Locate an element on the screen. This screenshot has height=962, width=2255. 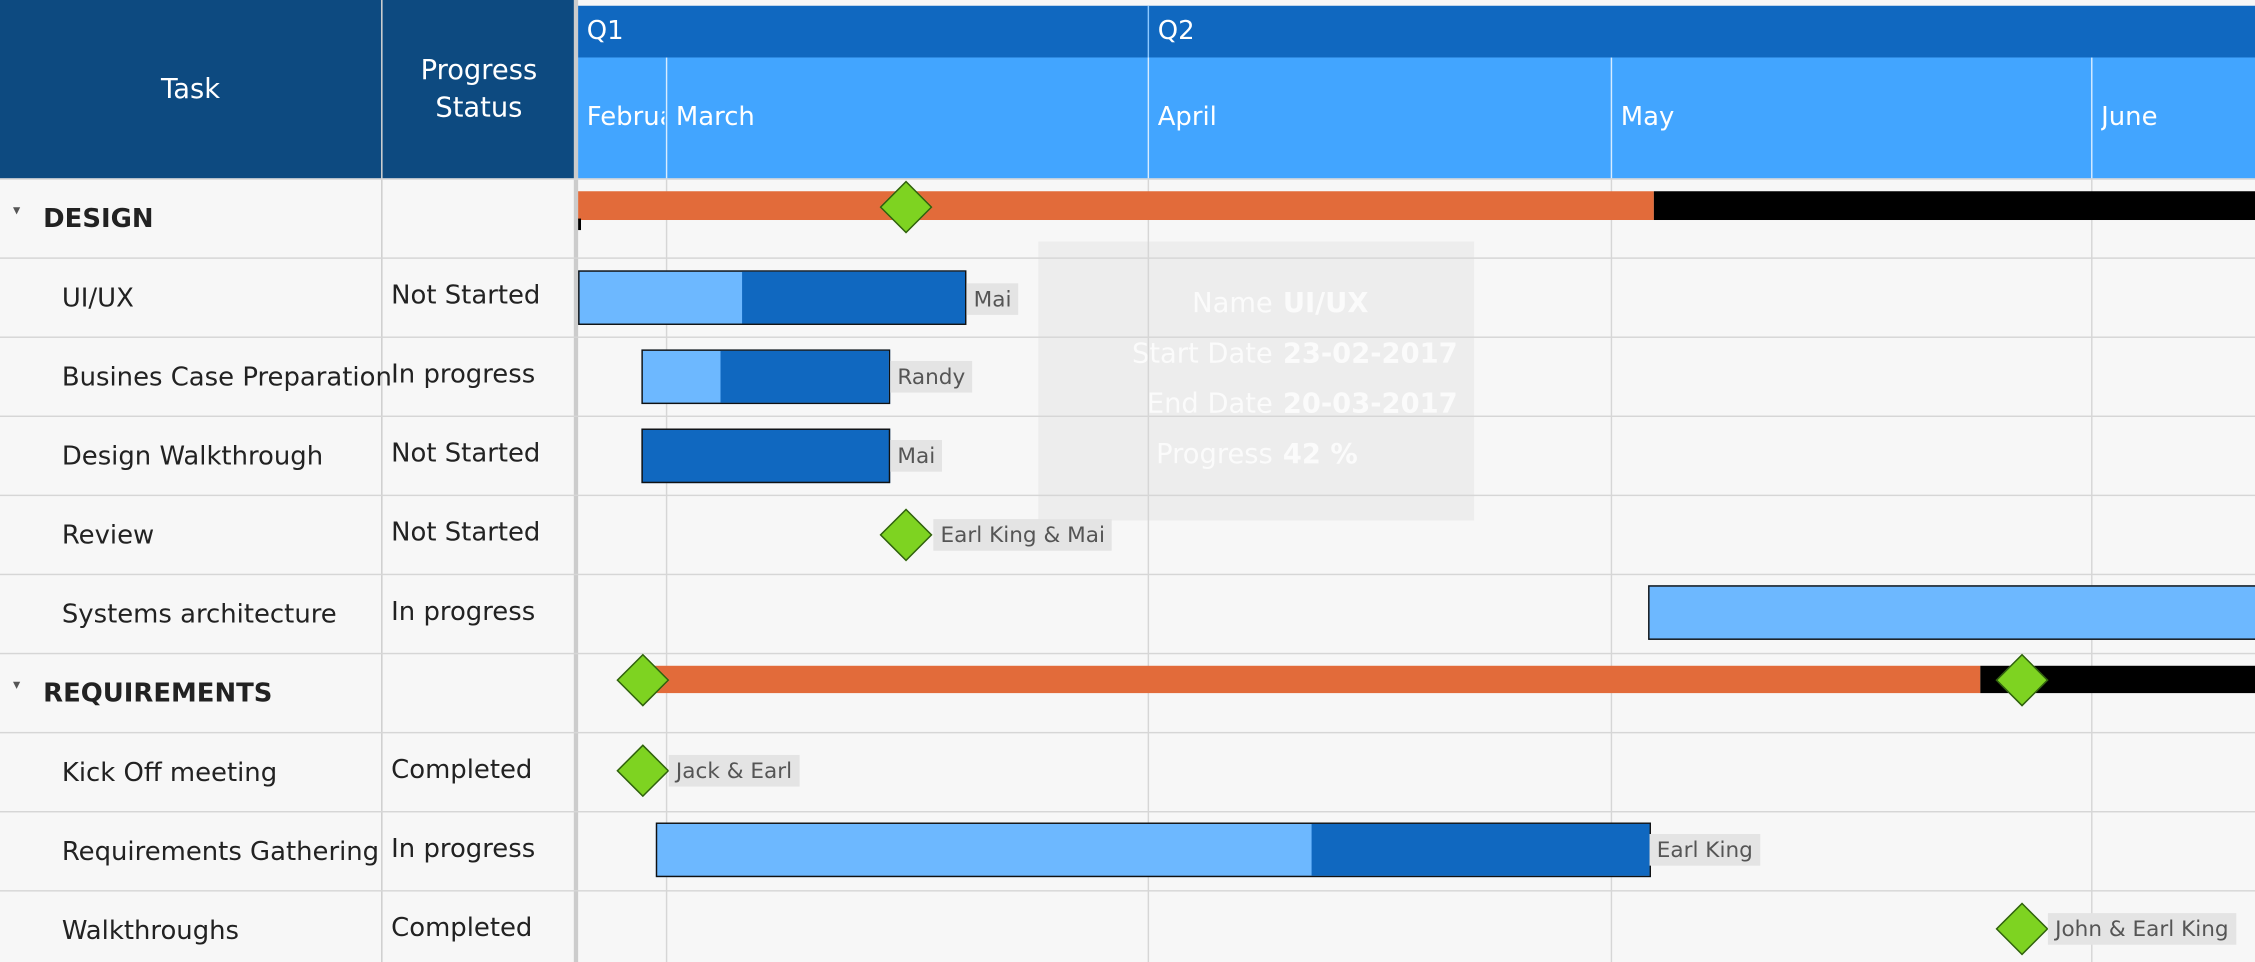
status-header: Progress Status is located at coordinates (479, 89).